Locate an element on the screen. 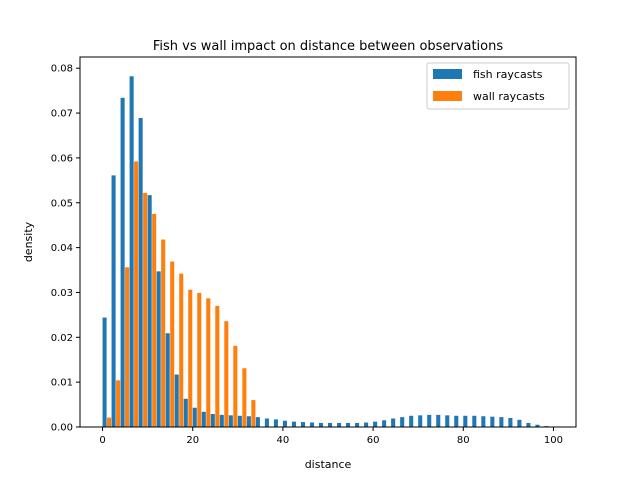 The height and width of the screenshot is (480, 640). x-tick-label: 60 is located at coordinates (373, 440).